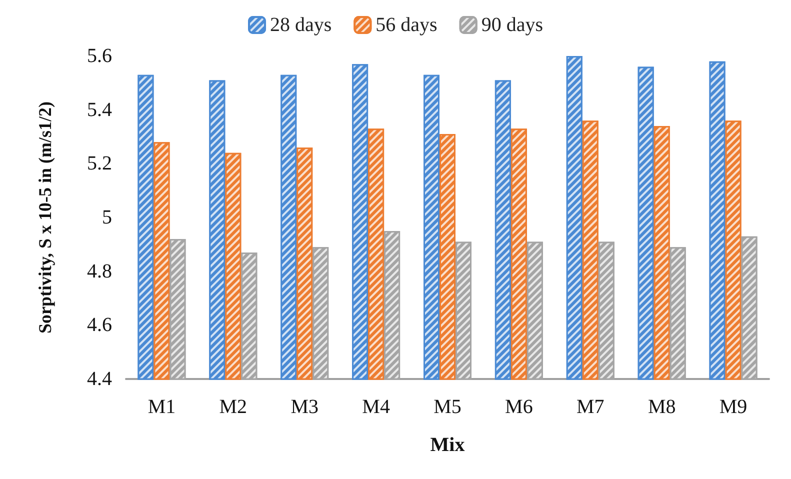 The width and height of the screenshot is (791, 479). What do you see at coordinates (99, 271) in the screenshot?
I see `y-tick-label: 4.8` at bounding box center [99, 271].